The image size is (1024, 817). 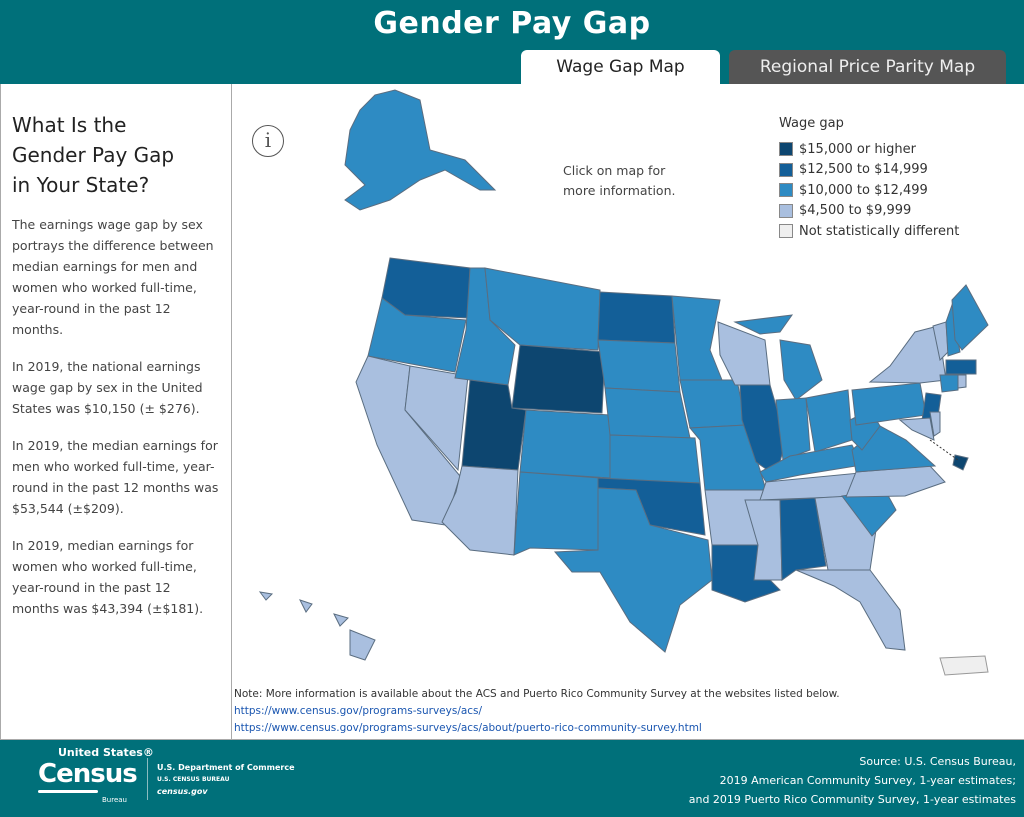 What do you see at coordinates (565, 444) in the screenshot?
I see `state-co` at bounding box center [565, 444].